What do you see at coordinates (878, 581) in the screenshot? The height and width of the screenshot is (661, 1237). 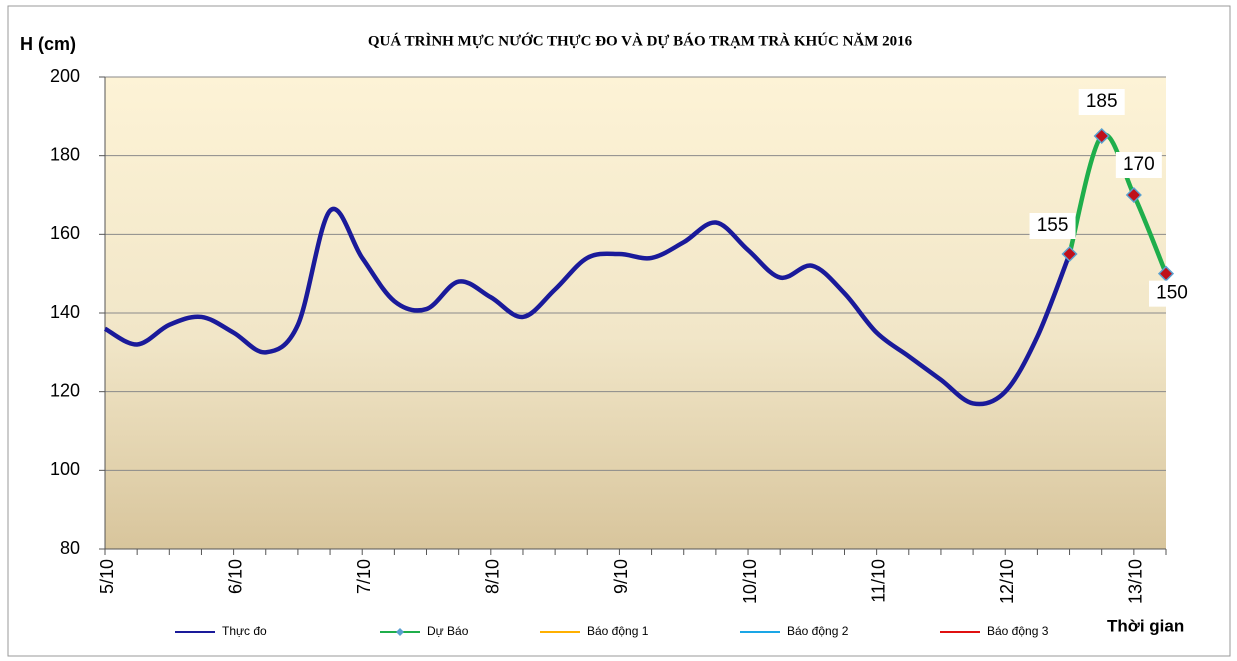 I see `x-tick-label: 11/10` at bounding box center [878, 581].